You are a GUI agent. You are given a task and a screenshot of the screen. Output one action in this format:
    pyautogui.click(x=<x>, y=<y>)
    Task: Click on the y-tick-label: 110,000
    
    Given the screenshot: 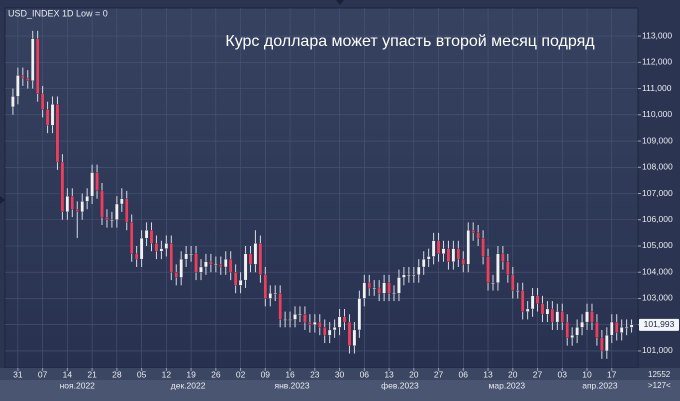 What is the action you would take?
    pyautogui.click(x=657, y=114)
    